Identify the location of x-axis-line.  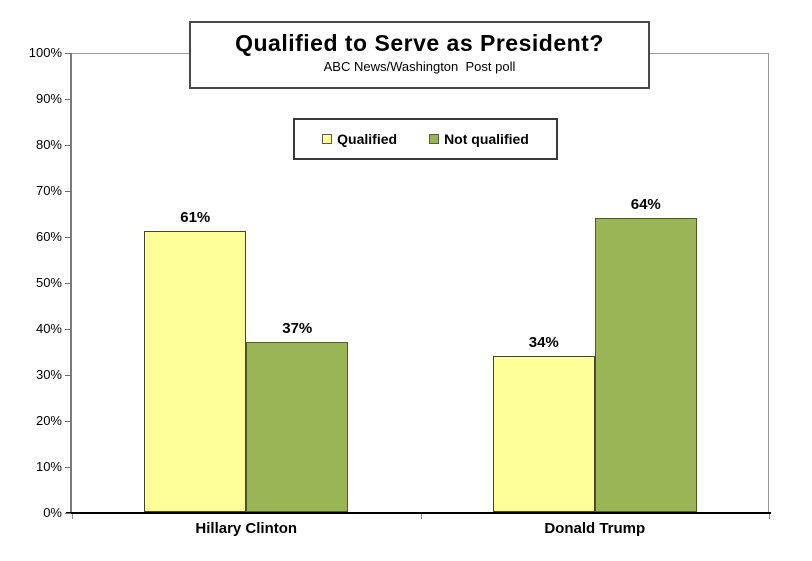
(418, 513).